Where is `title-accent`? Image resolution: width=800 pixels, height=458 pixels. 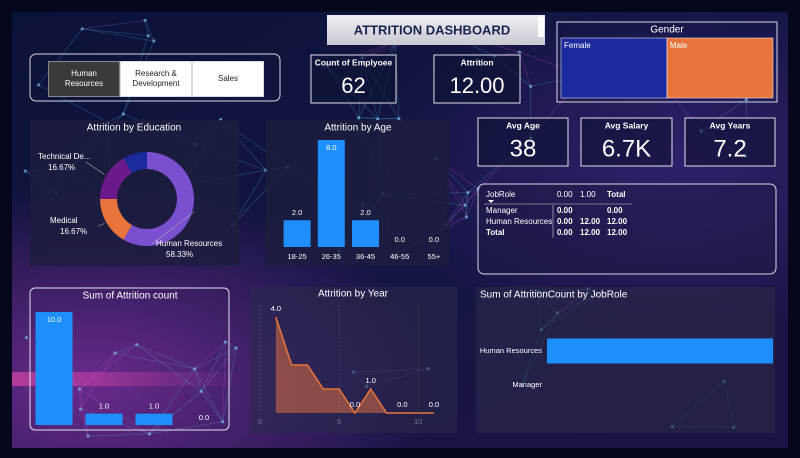 title-accent is located at coordinates (541, 27).